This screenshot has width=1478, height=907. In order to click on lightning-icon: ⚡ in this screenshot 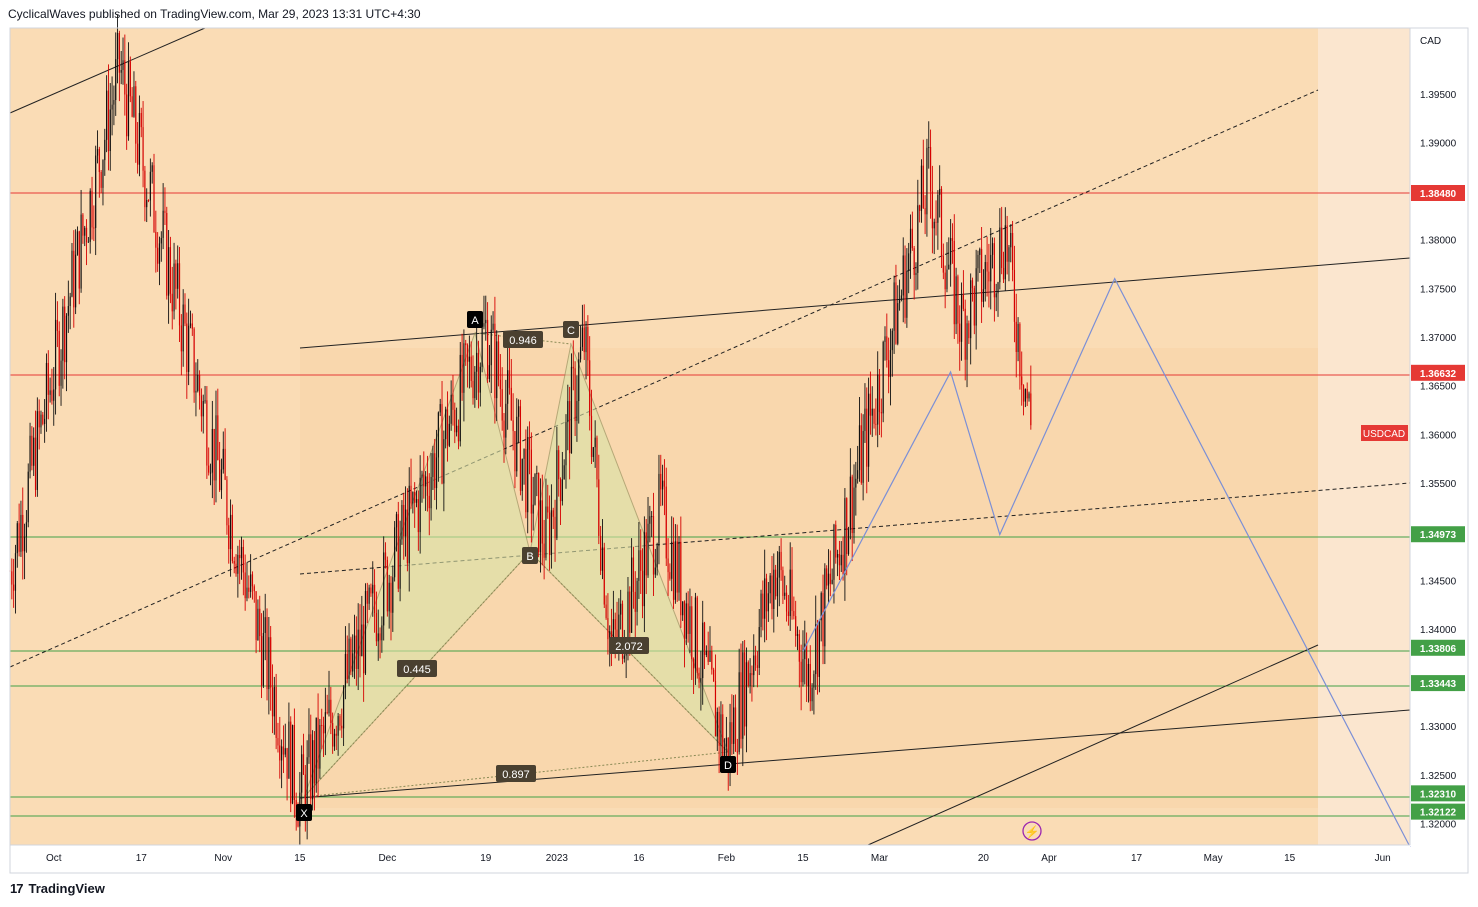, I will do `click(1032, 831)`.